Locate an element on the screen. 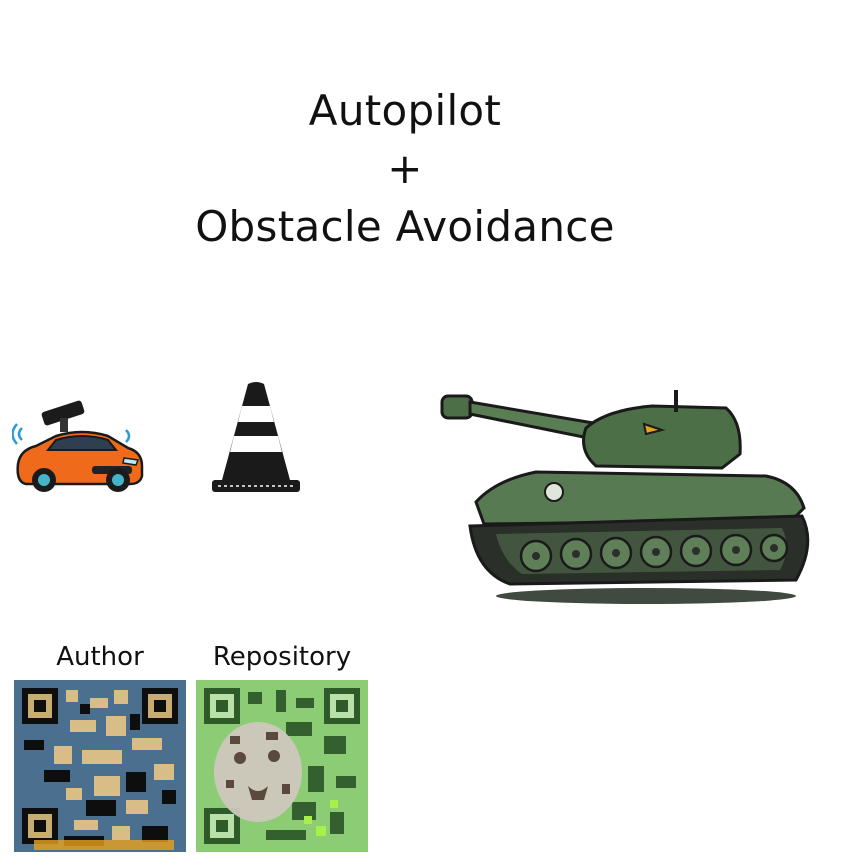 This screenshot has width=864, height=864. tank-icon is located at coordinates (628, 495).